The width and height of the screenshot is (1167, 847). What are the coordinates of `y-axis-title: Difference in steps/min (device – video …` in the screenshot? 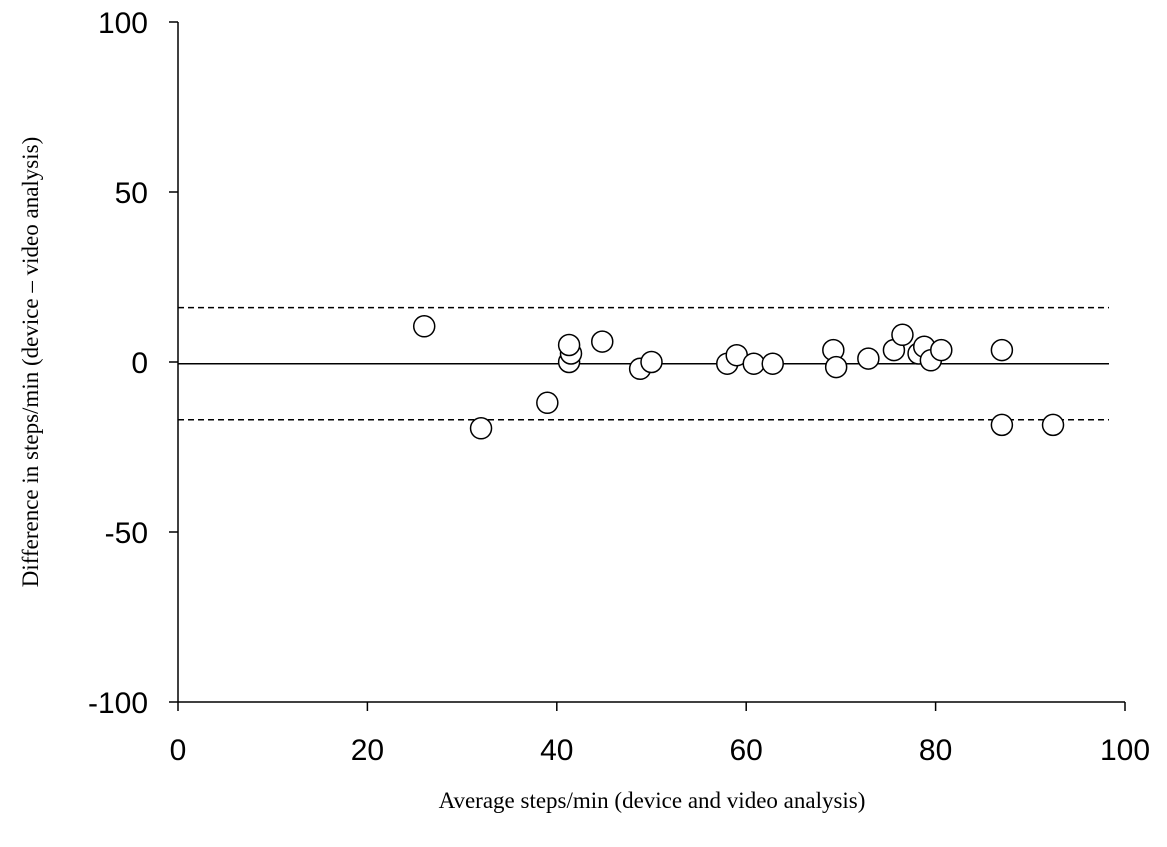 It's located at (30, 362).